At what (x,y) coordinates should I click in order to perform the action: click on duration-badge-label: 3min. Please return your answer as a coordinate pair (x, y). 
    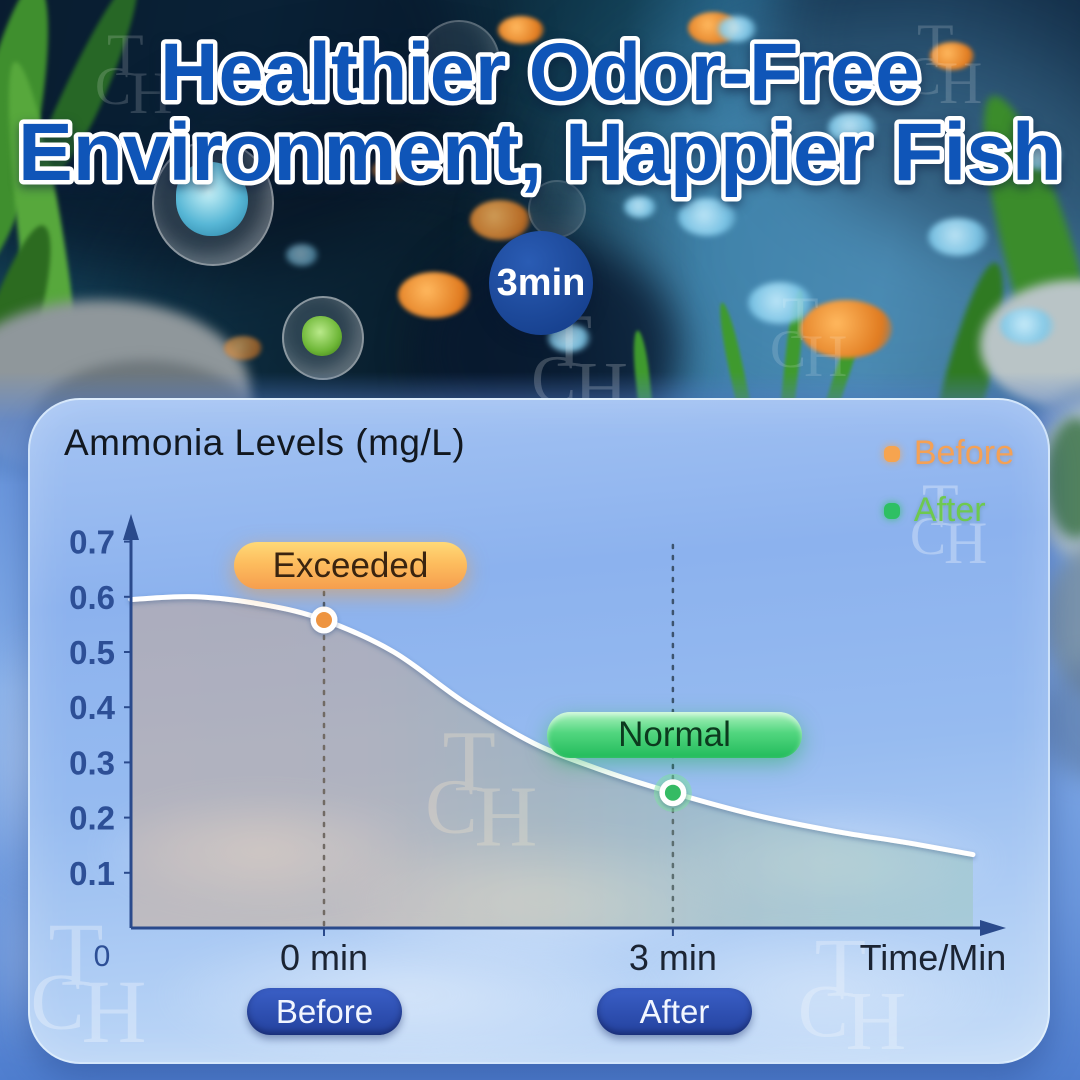
    Looking at the image, I should click on (541, 282).